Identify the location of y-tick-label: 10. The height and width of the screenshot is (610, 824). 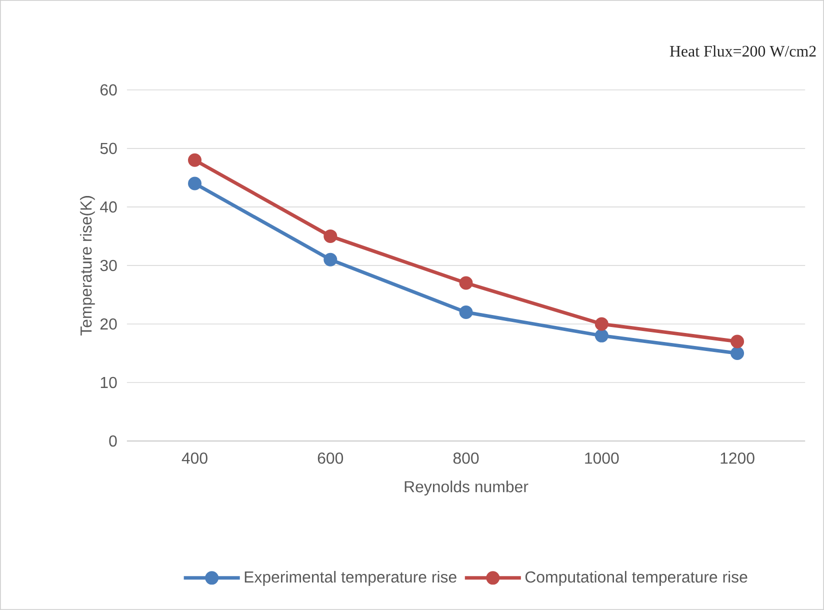
(108, 382).